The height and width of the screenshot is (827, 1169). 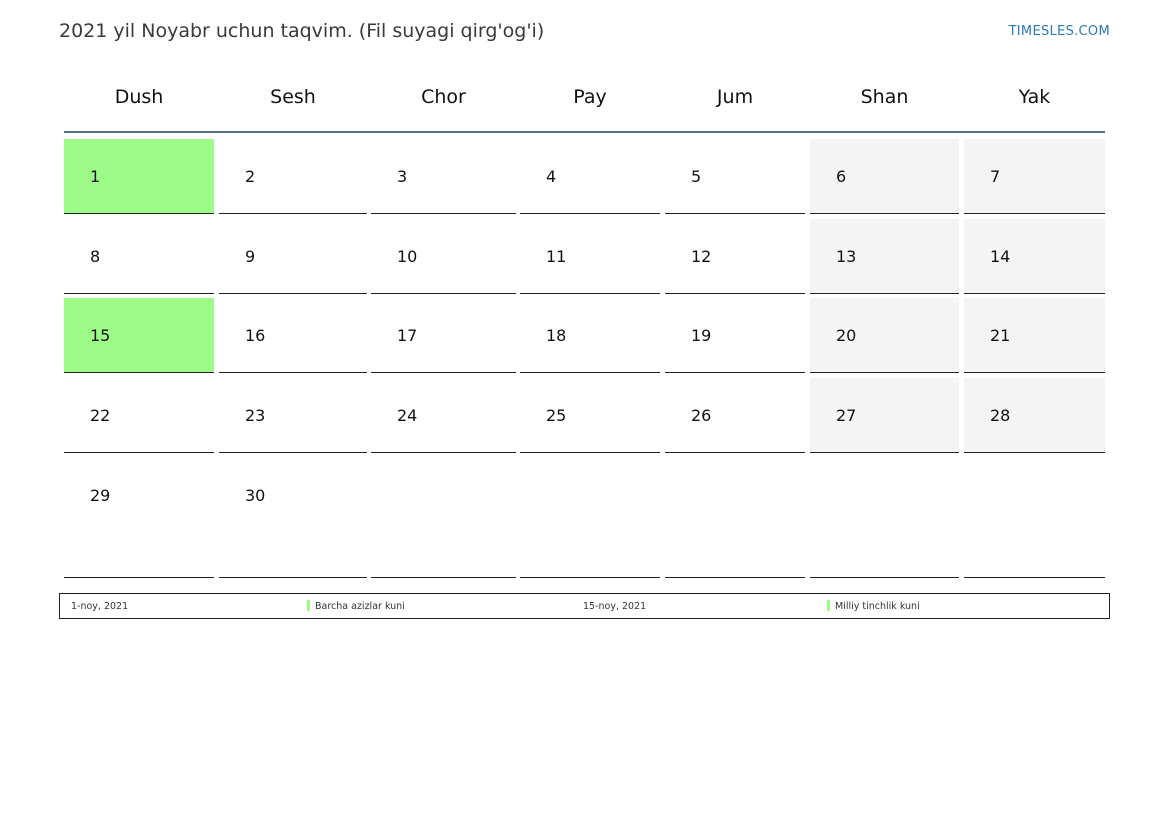 I want to click on day-cell: 8, so click(x=139, y=256).